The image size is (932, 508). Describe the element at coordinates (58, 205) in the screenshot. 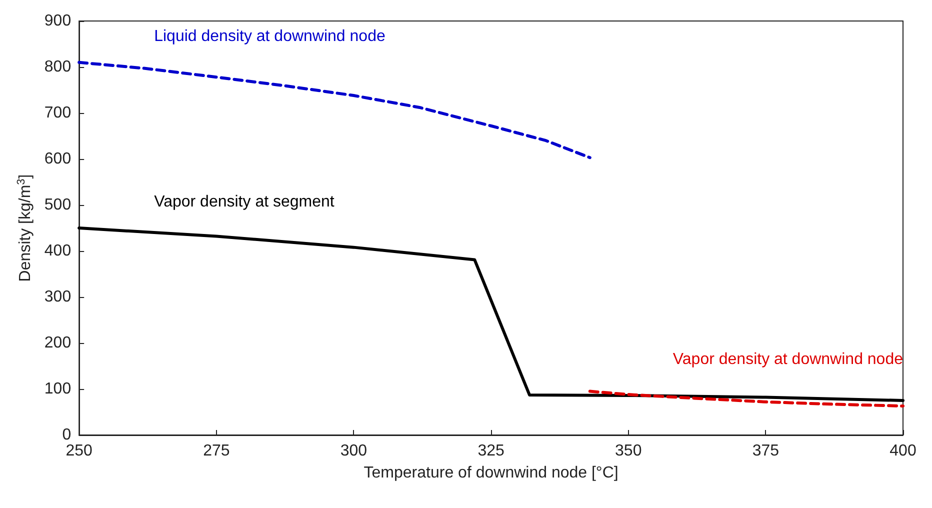

I see `y-tick-label: 500` at that location.